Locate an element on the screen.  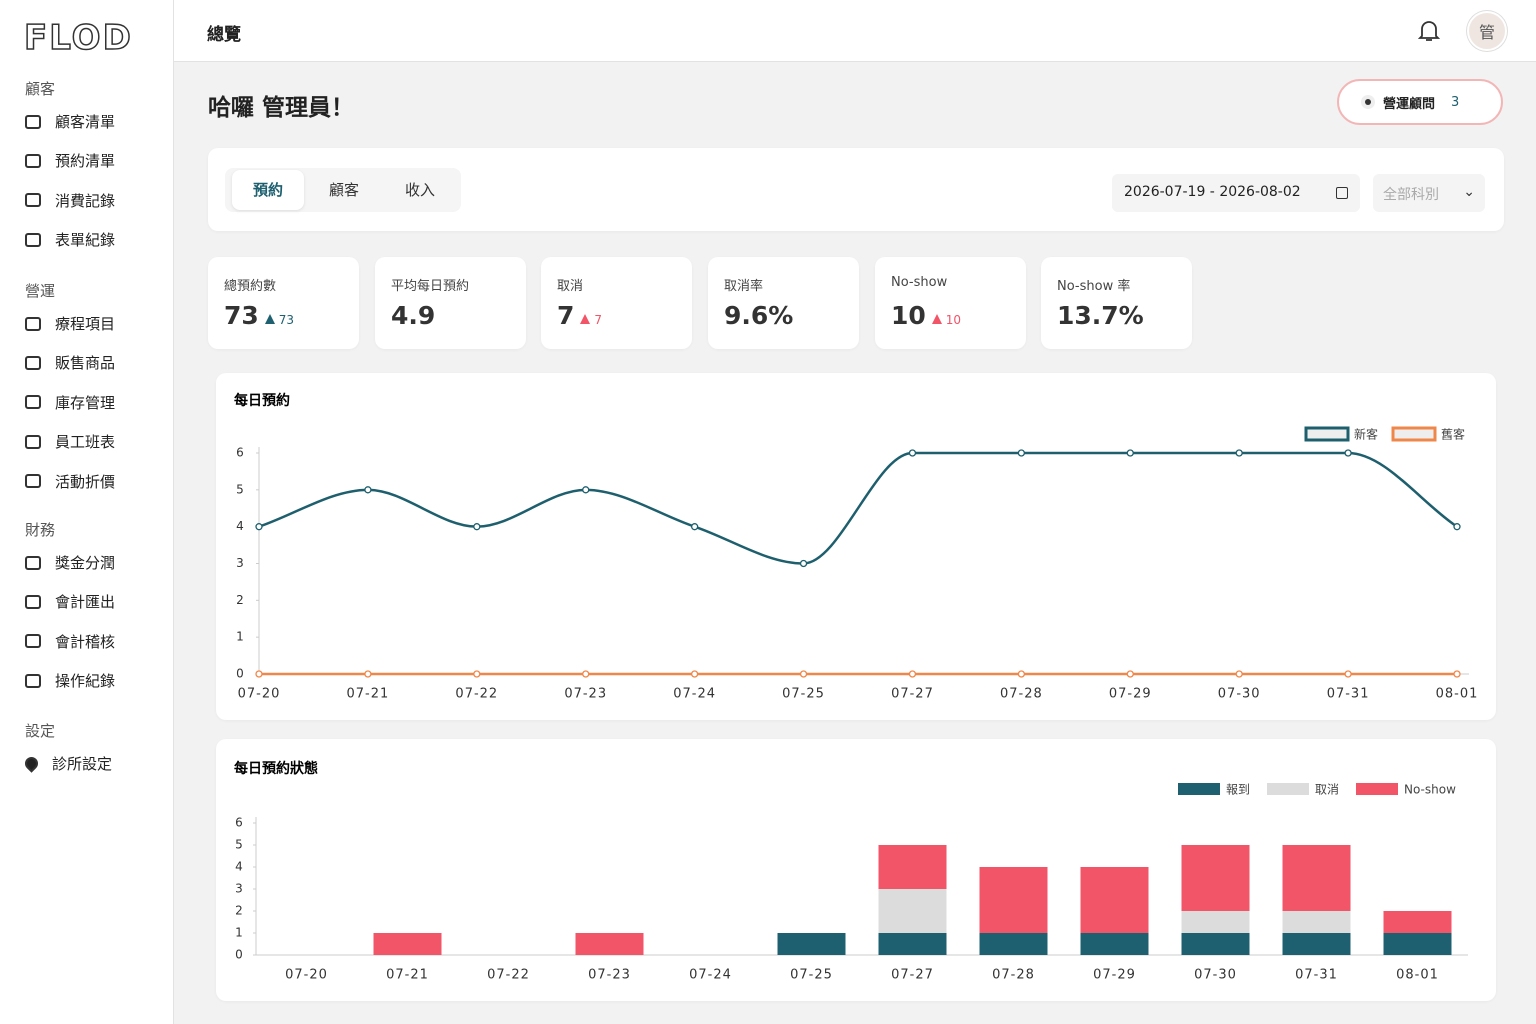
role-badge: 營運顧問 3 is located at coordinates (1420, 102).